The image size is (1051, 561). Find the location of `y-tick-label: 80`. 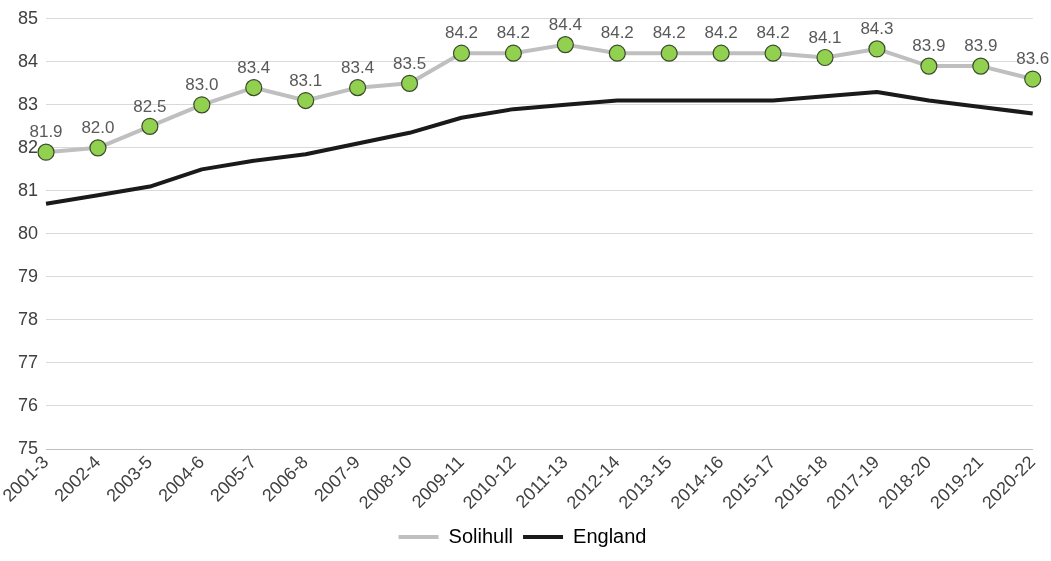

y-tick-label: 80 is located at coordinates (28, 232).